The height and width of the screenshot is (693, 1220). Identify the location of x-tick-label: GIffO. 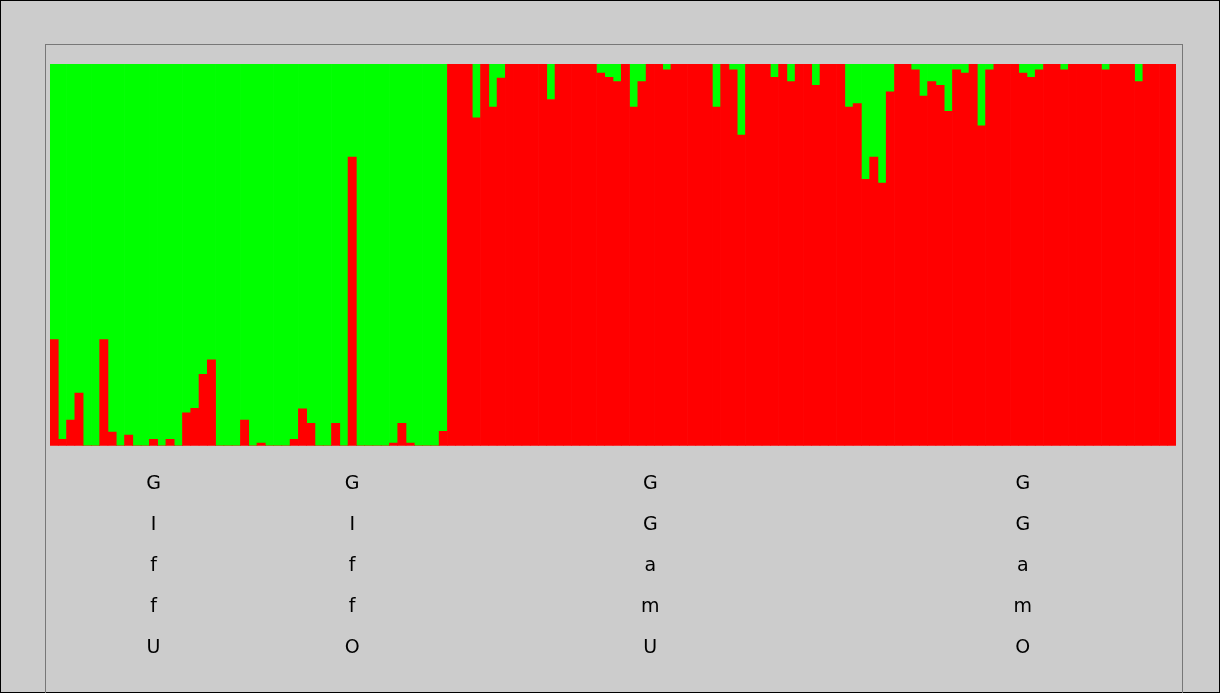
(352, 564).